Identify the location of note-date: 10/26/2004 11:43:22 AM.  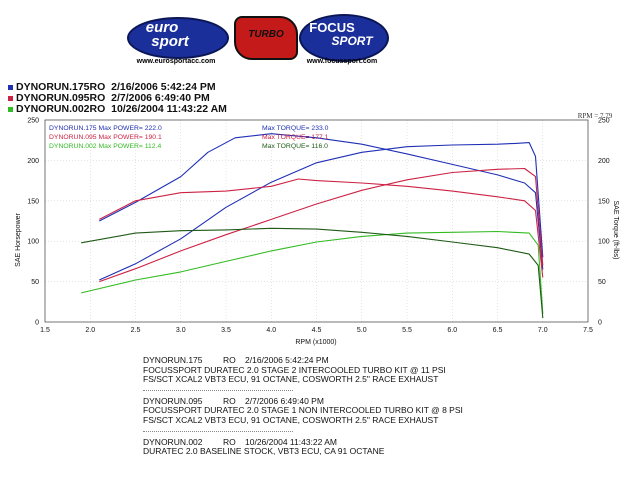
(291, 441).